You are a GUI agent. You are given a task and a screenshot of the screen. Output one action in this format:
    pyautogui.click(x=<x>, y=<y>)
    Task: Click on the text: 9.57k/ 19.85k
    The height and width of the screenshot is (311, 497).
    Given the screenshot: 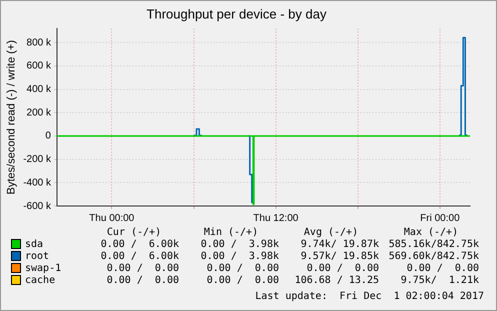 What is the action you would take?
    pyautogui.click(x=340, y=257)
    